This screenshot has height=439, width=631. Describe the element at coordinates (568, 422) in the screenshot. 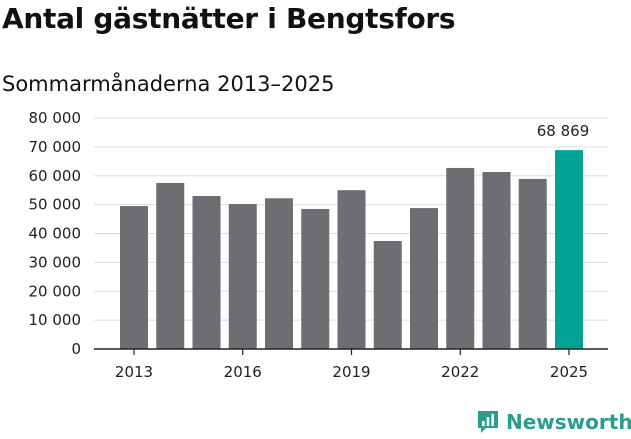

I see `brand-name: Newsworthy` at that location.